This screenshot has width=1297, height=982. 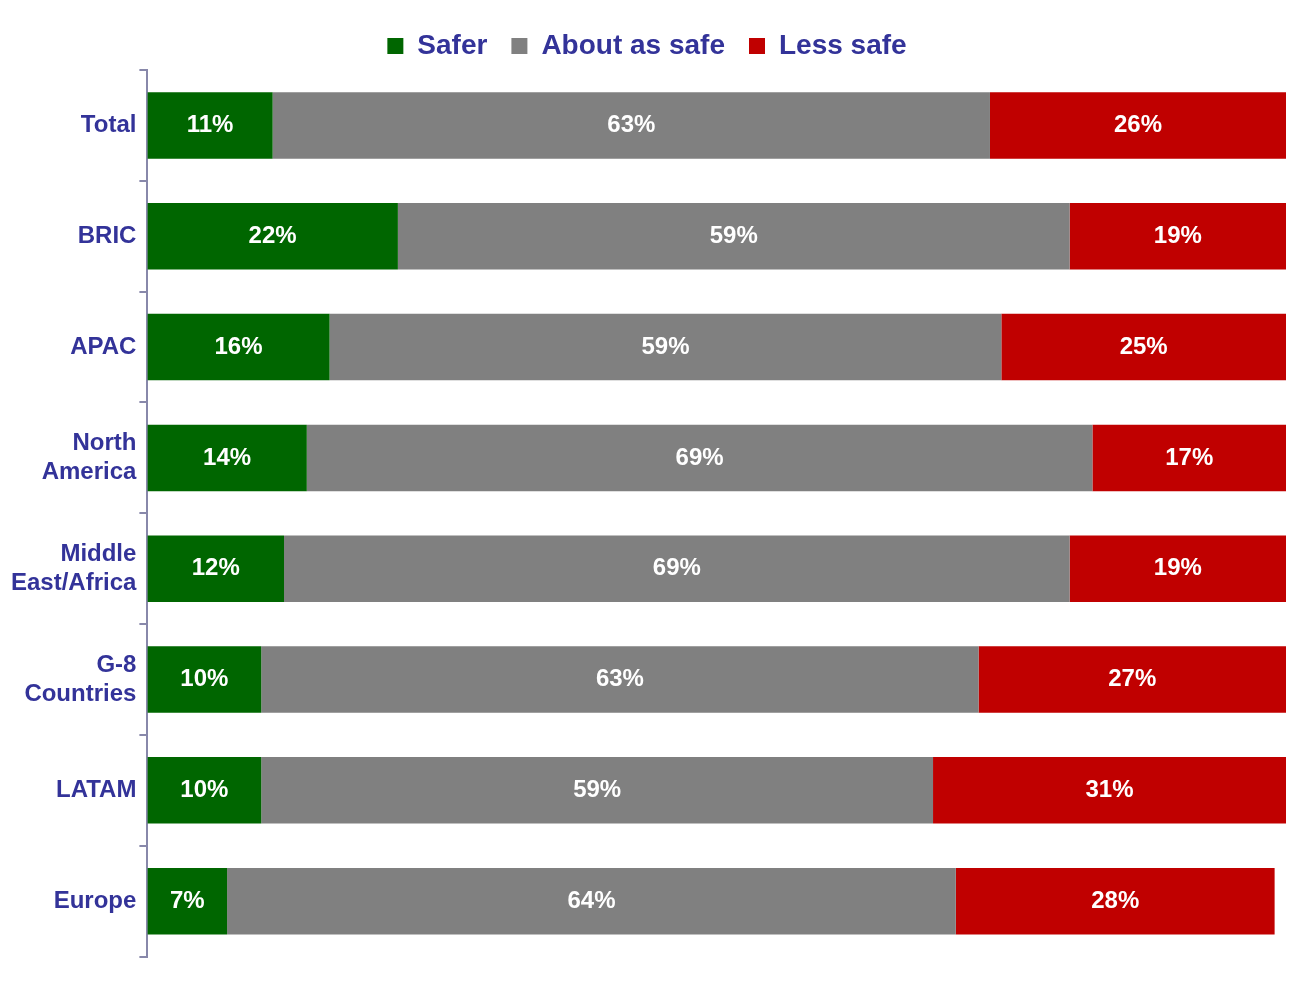 I want to click on y-tick-label: Middle East/Africa, so click(x=74, y=566).